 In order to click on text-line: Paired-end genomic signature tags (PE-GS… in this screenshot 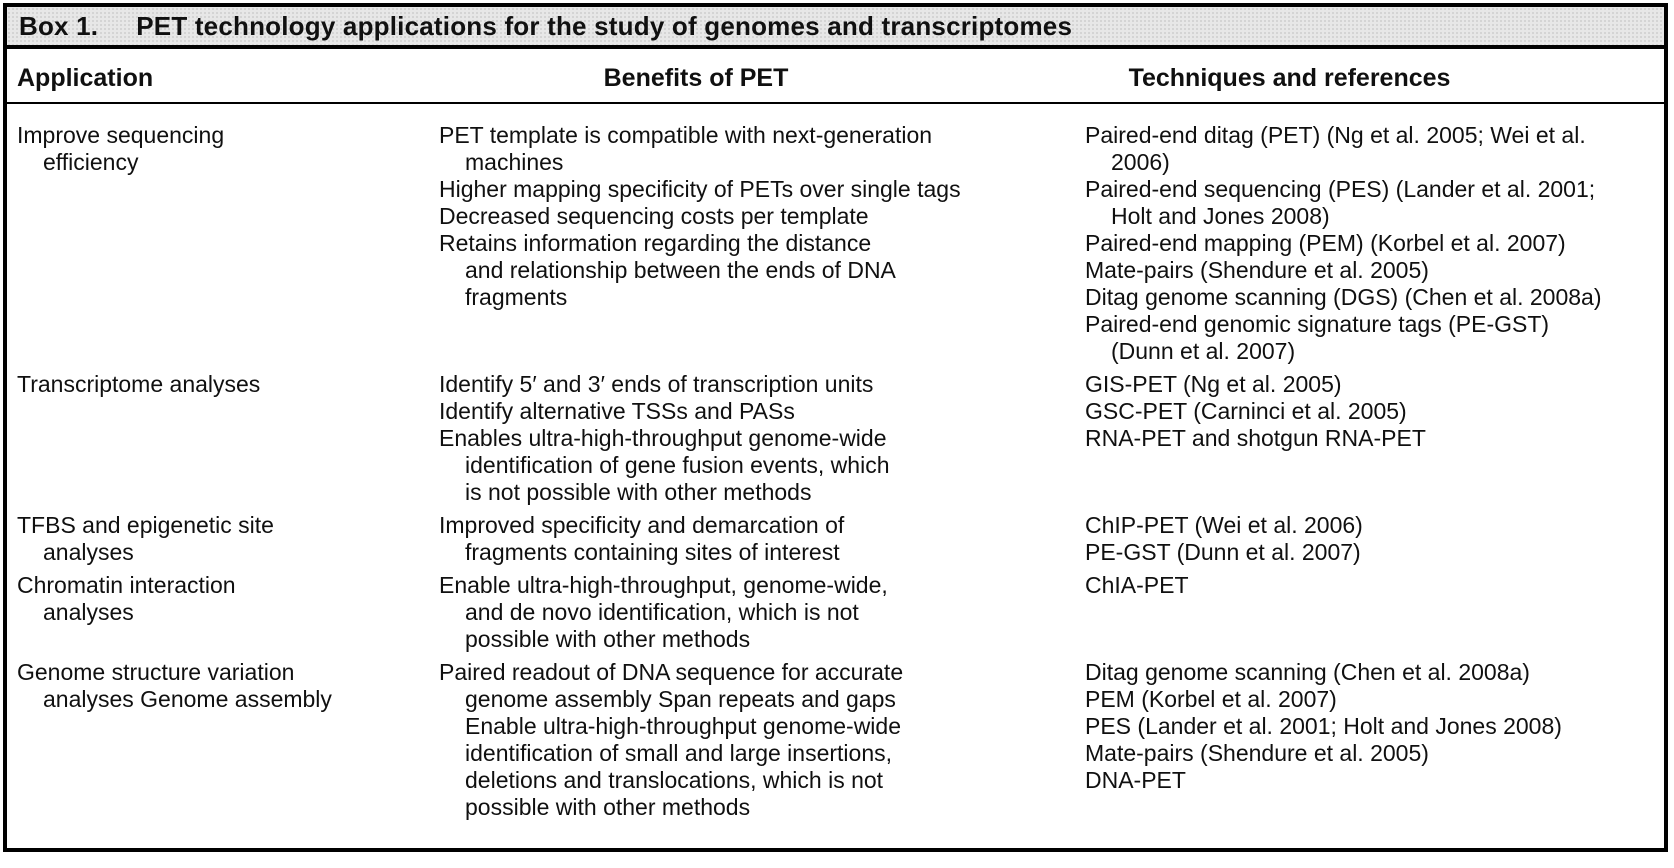, I will do `click(1317, 324)`.